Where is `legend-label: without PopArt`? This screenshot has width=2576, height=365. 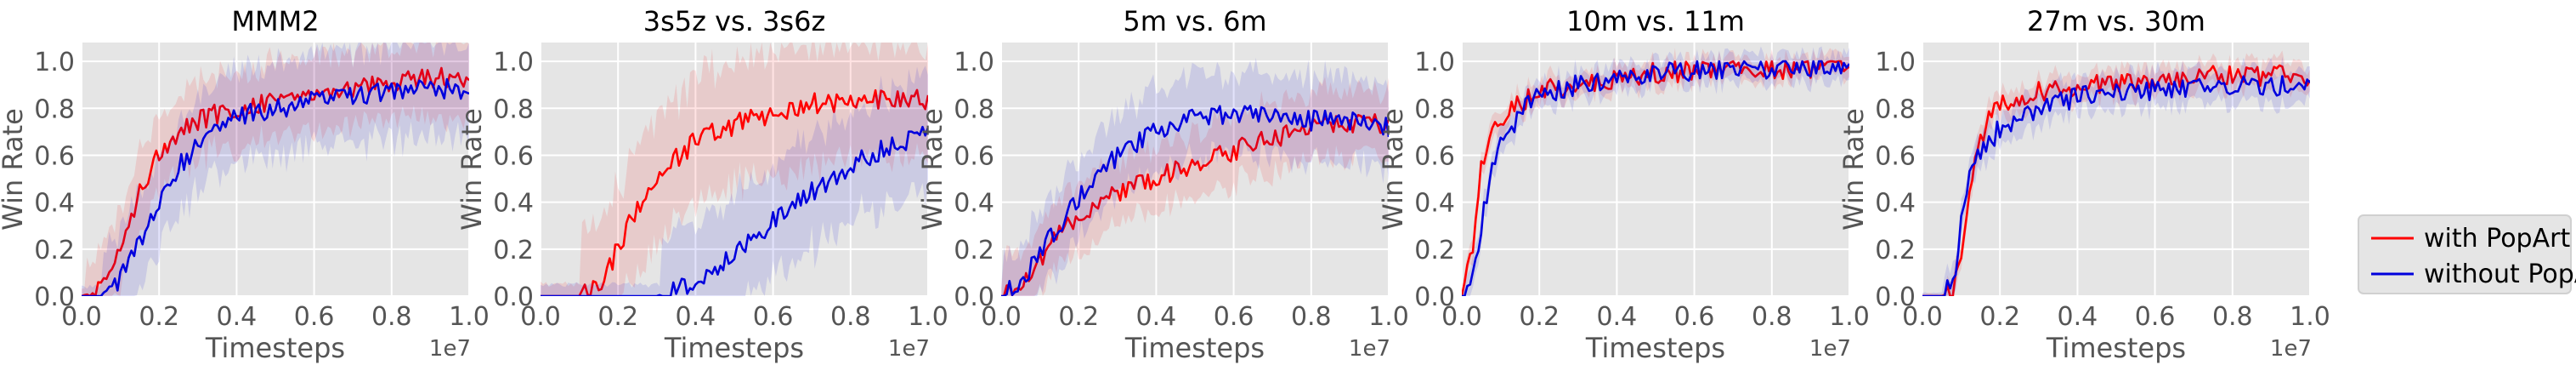 legend-label: without PopArt is located at coordinates (2500, 274).